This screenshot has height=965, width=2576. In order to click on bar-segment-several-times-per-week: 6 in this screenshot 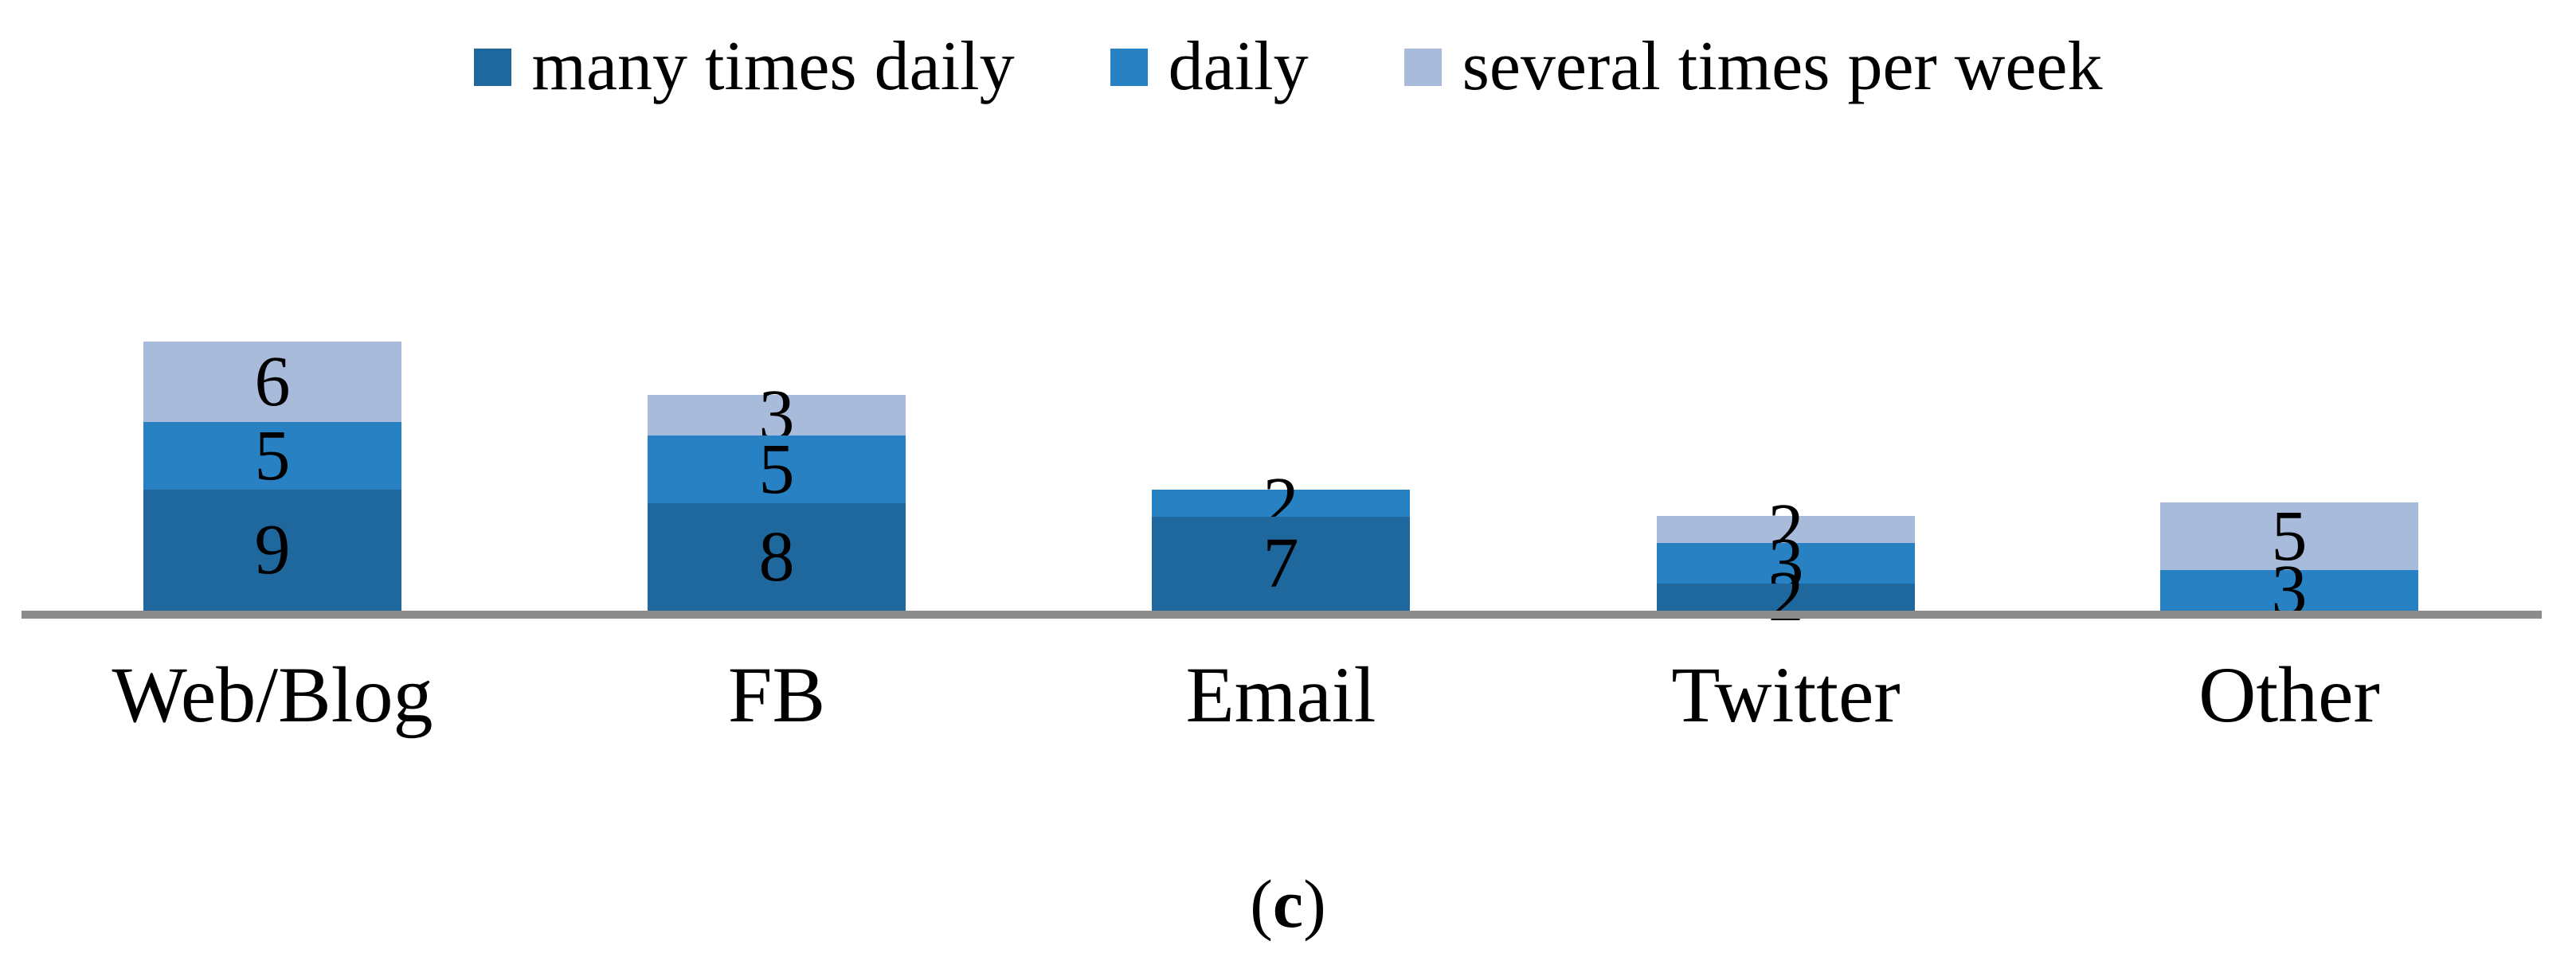, I will do `click(272, 382)`.